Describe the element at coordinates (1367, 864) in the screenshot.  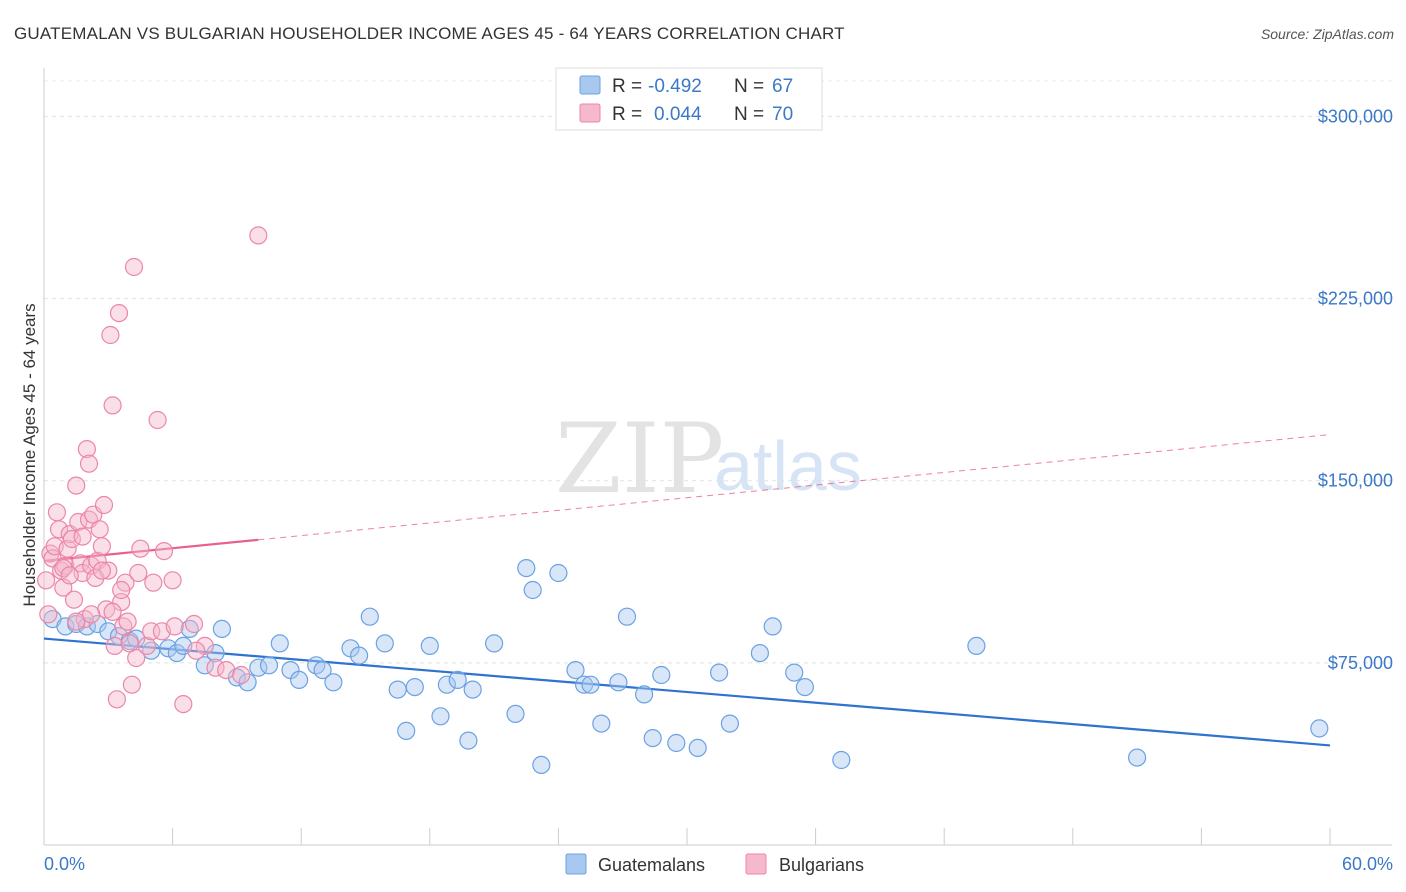
I see `x-tick-max: 60.0%` at that location.